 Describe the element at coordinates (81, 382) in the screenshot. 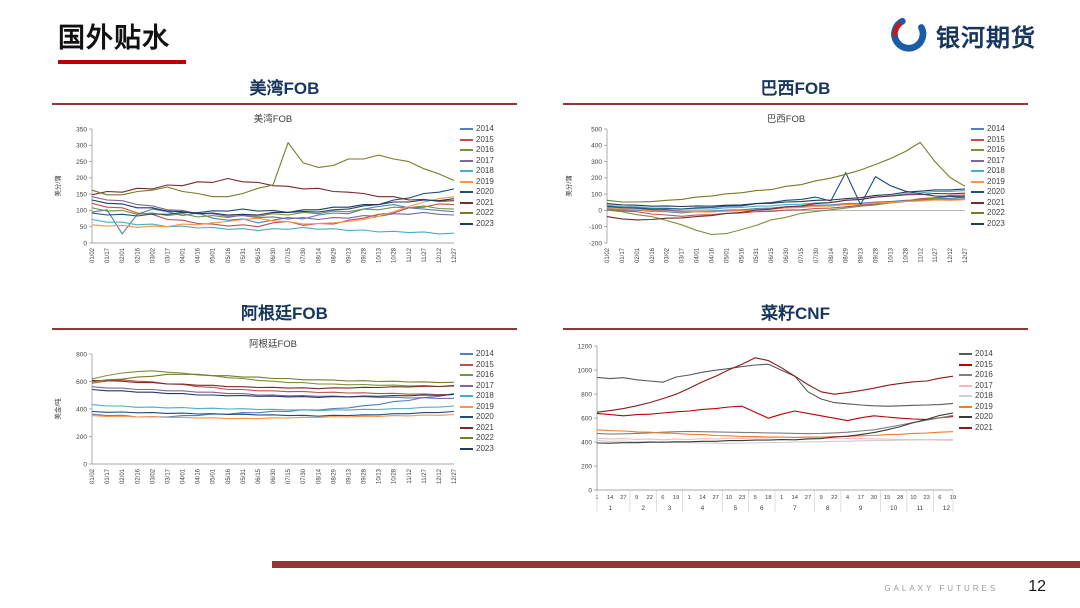

I see `y-tick-label: 600` at that location.